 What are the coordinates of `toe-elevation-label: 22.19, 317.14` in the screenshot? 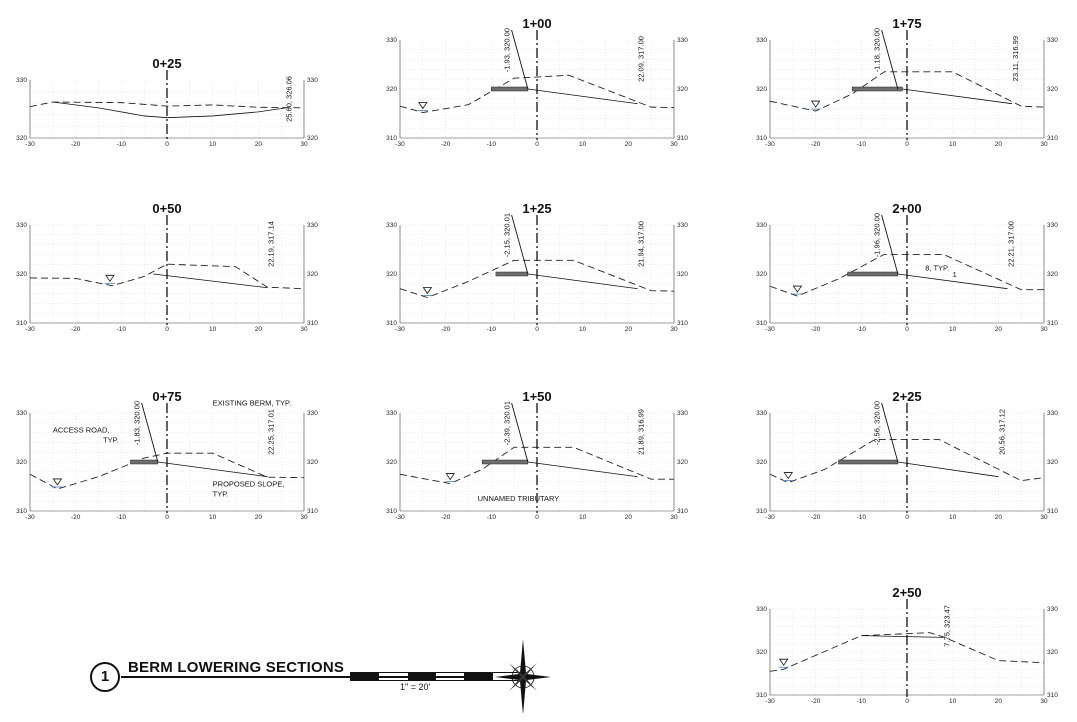 It's located at (270, 244).